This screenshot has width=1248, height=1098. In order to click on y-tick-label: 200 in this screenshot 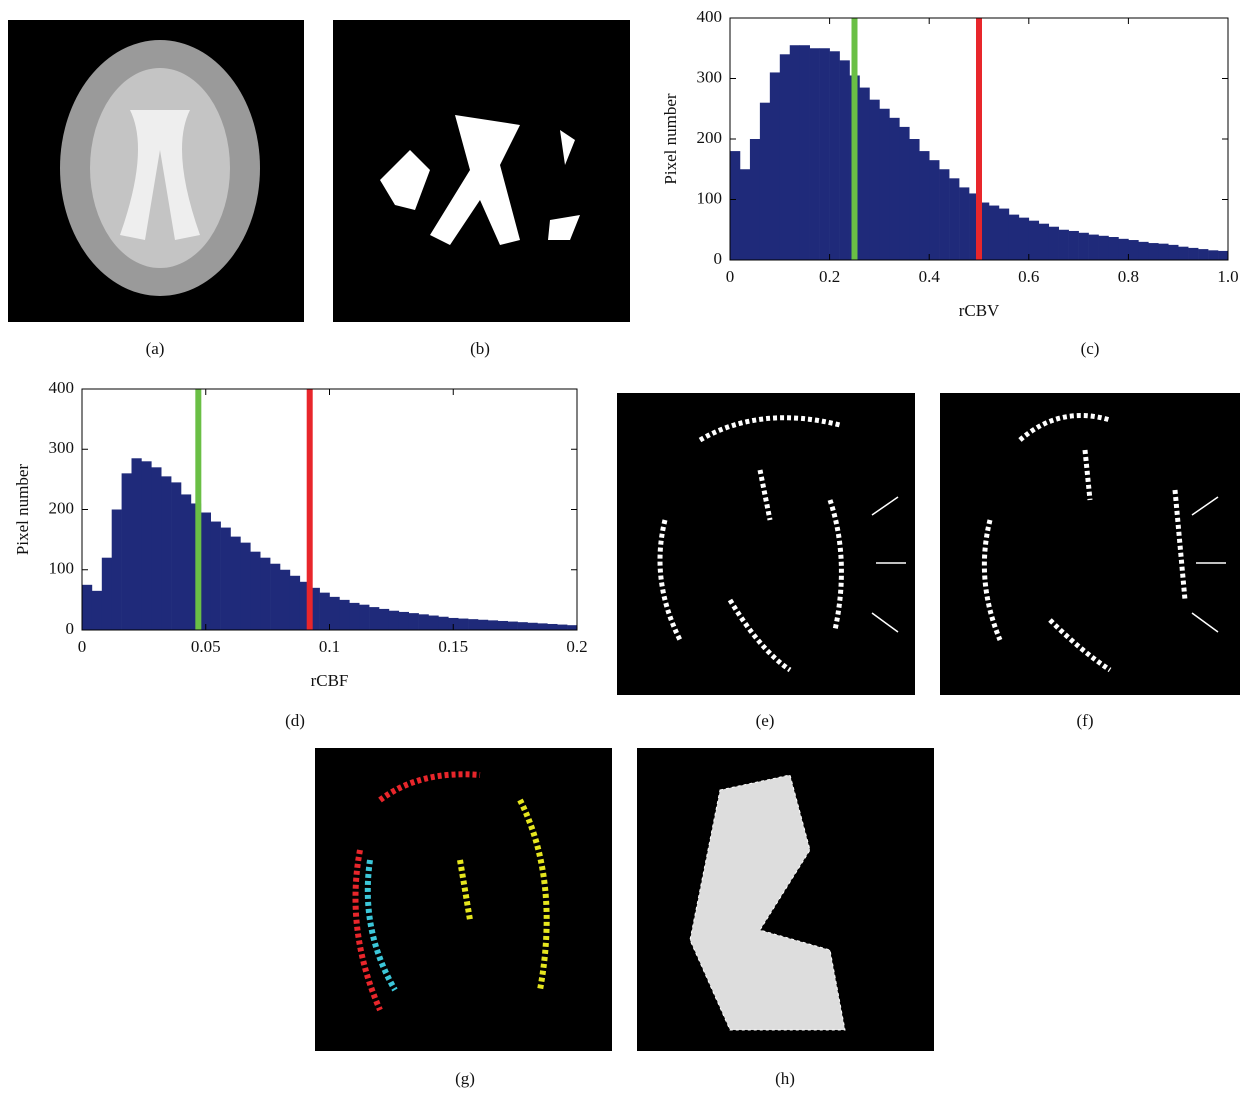, I will do `click(710, 137)`.